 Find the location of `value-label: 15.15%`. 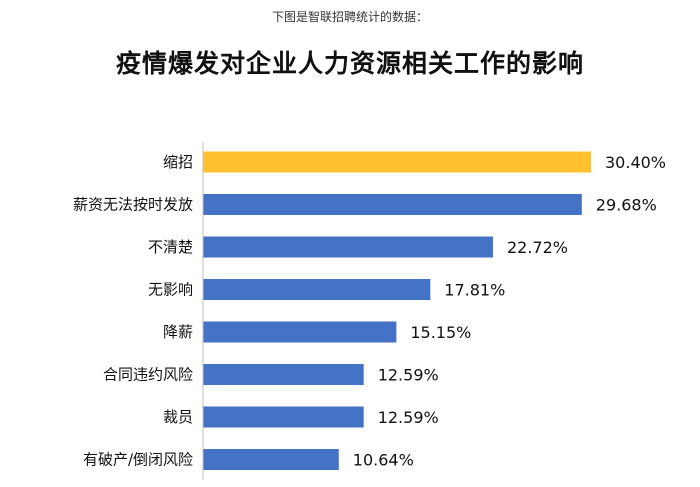

value-label: 15.15% is located at coordinates (440, 332).